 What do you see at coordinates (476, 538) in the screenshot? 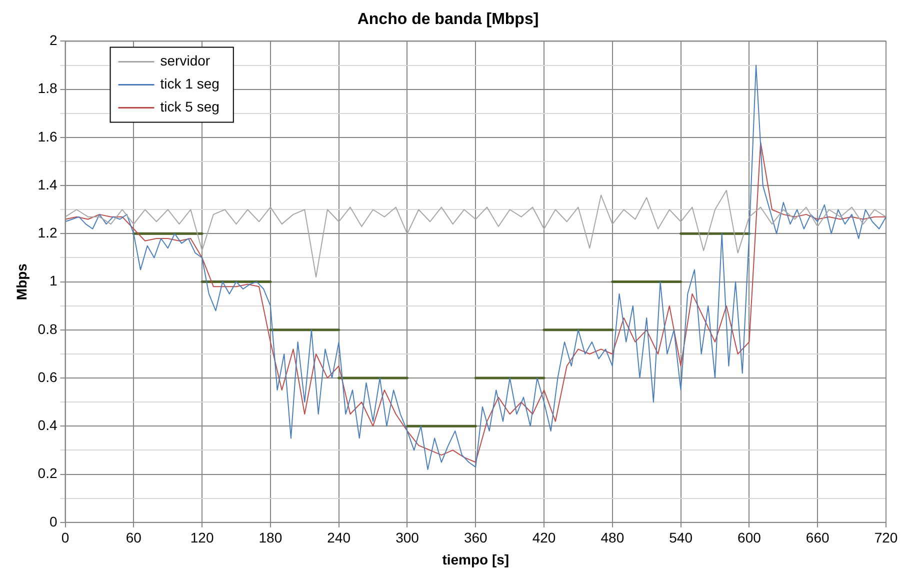
I see `x-tick-label: 360` at bounding box center [476, 538].